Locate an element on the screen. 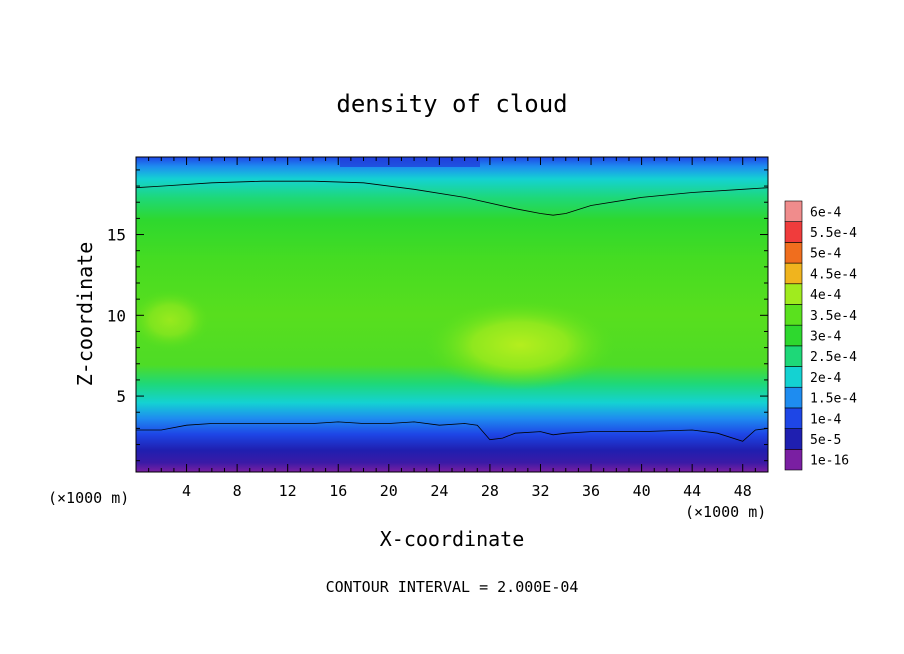 The image size is (904, 654). y-tick-label: 5 is located at coordinates (121, 396).